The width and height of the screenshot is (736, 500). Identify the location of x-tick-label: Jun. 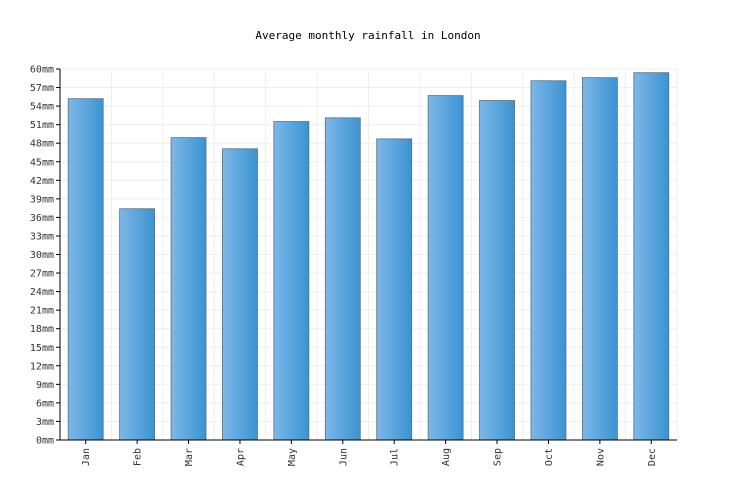
(343, 457).